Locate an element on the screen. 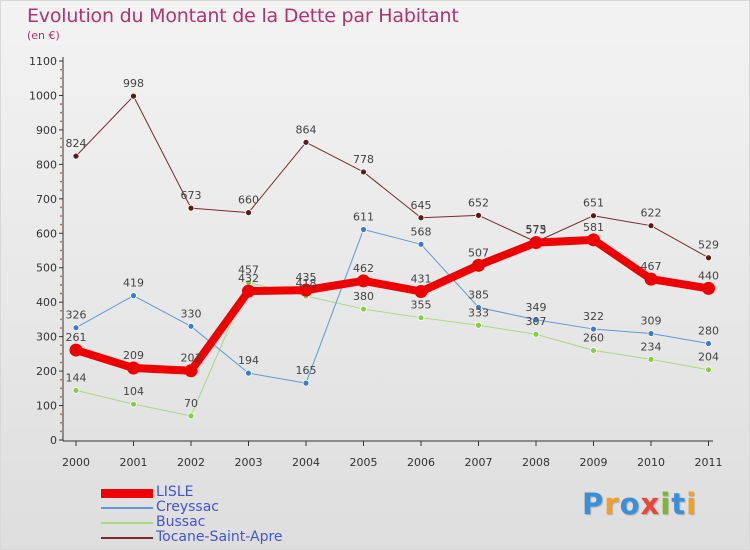 The height and width of the screenshot is (550, 750). logo-letter: i is located at coordinates (666, 504).